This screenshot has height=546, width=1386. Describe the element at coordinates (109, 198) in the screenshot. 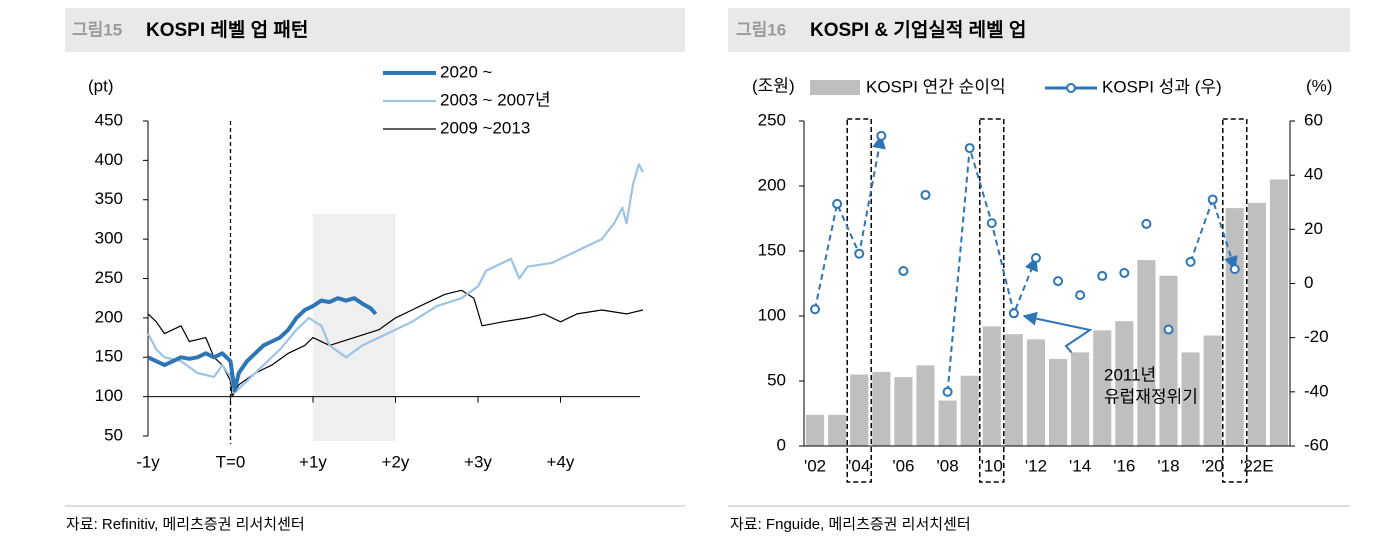

I see `y-tick-label: 350` at that location.